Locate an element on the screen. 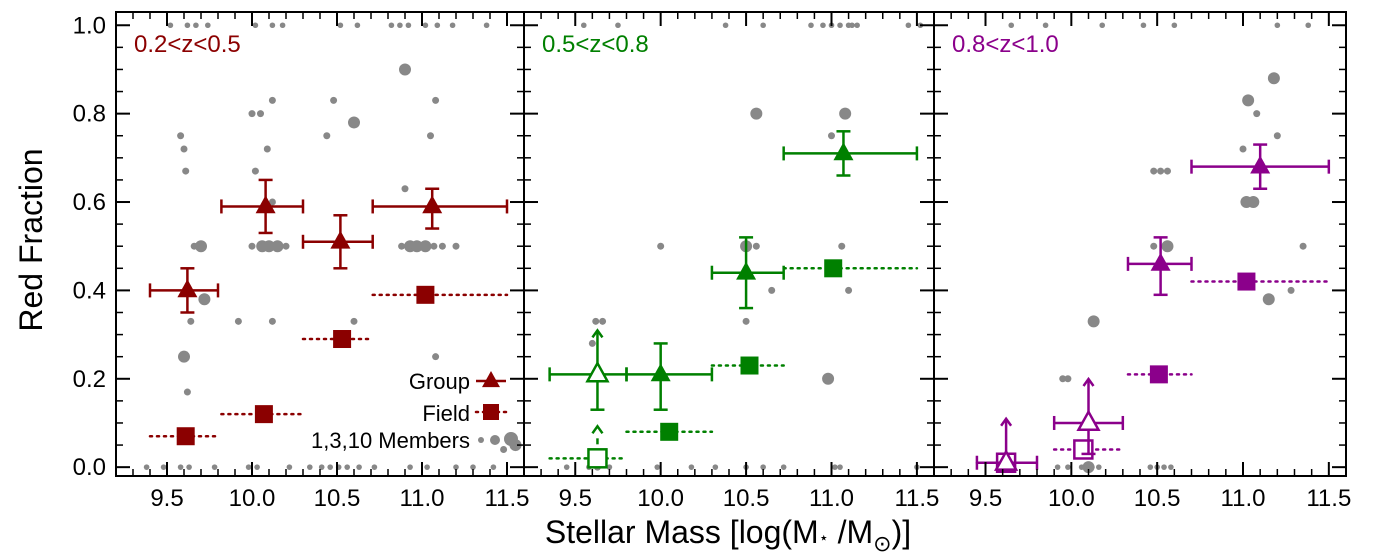 The height and width of the screenshot is (552, 1374). x-axis-label-star: ⋆ is located at coordinates (824, 538).